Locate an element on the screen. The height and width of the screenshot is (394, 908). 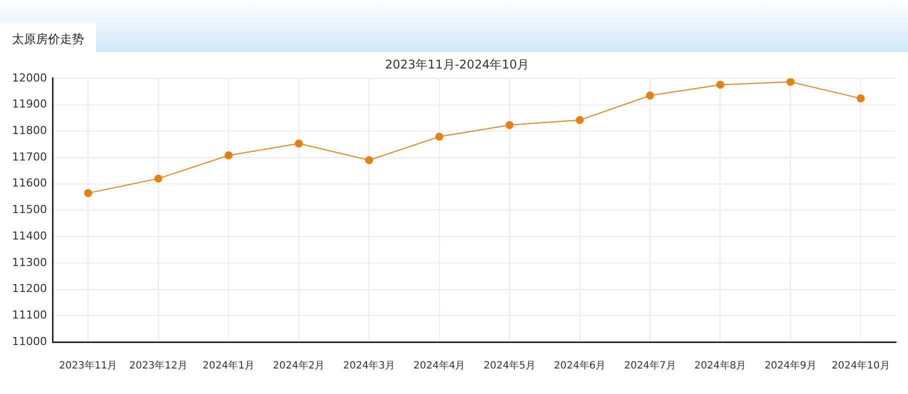
y-tick-label: 11900 is located at coordinates (29, 104).